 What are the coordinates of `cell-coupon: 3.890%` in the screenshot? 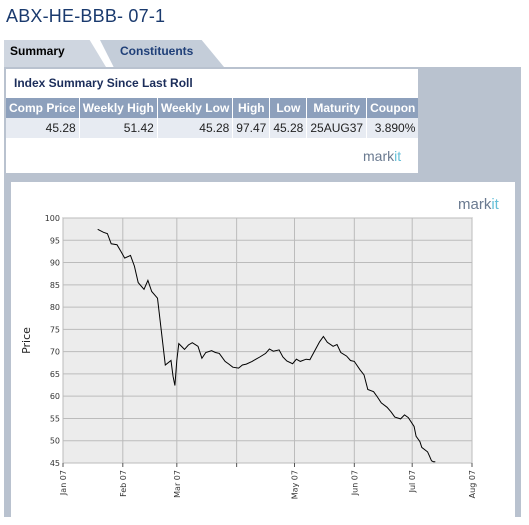 It's located at (392, 128).